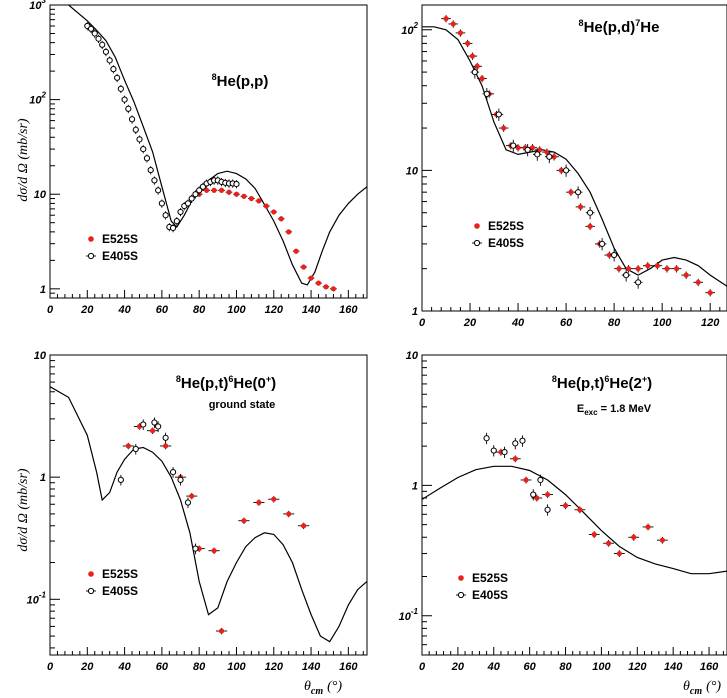 Image resolution: width=727 pixels, height=698 pixels. Describe the element at coordinates (614, 323) in the screenshot. I see `x-tick-label: 80` at that location.